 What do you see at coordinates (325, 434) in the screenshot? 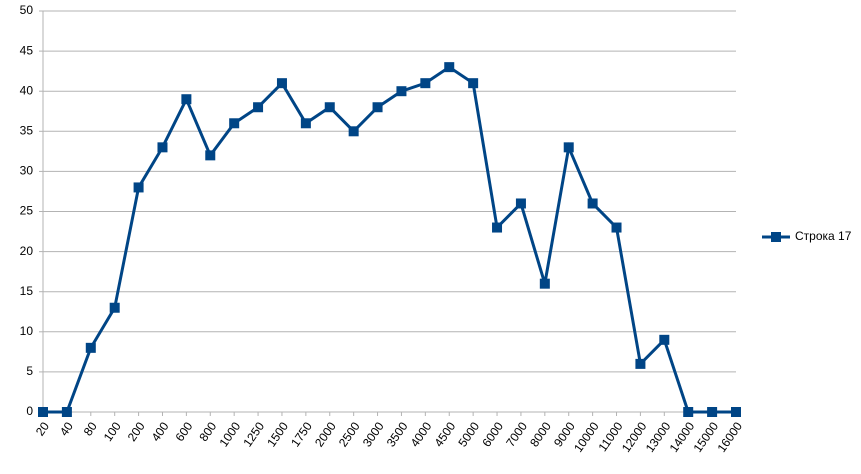
I see `x-tick-label: 2000` at bounding box center [325, 434].